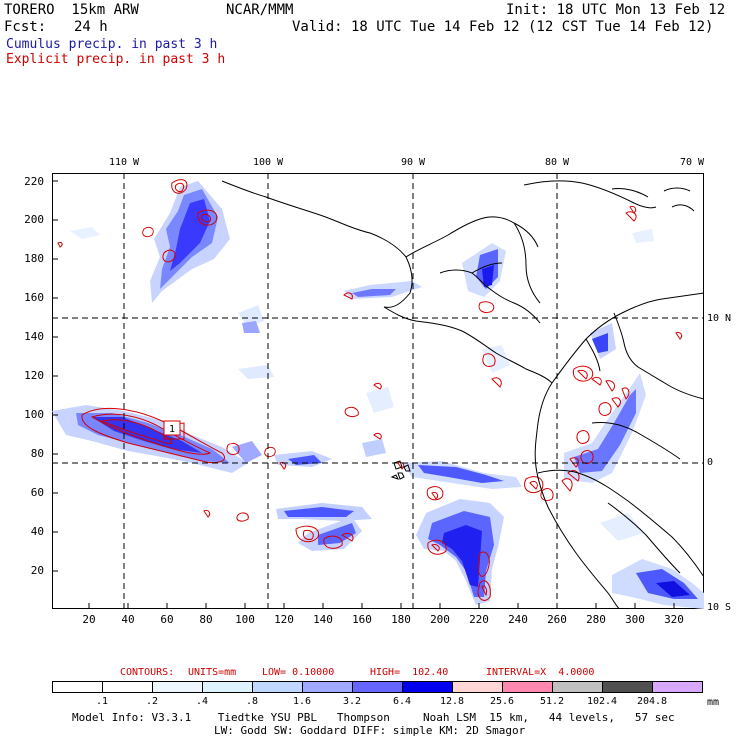 The image size is (740, 740). I want to click on colorbar-label: 3.2, so click(352, 701).